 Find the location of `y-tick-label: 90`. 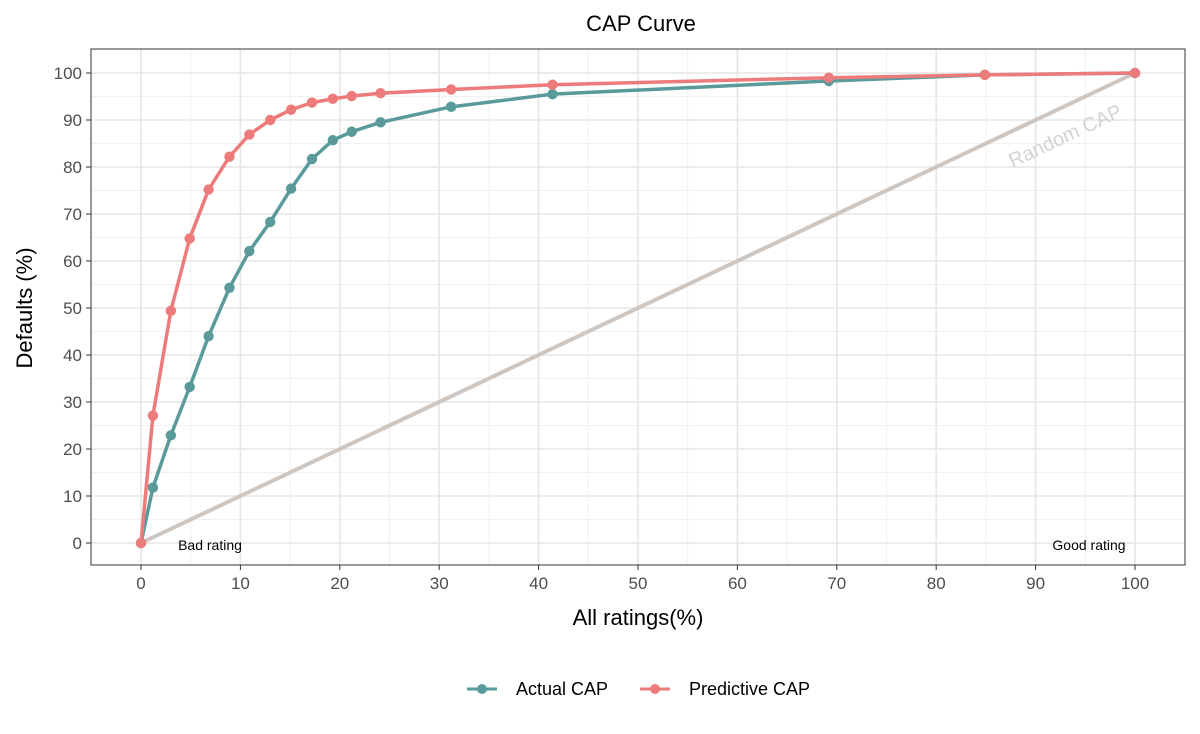

y-tick-label: 90 is located at coordinates (72, 120).